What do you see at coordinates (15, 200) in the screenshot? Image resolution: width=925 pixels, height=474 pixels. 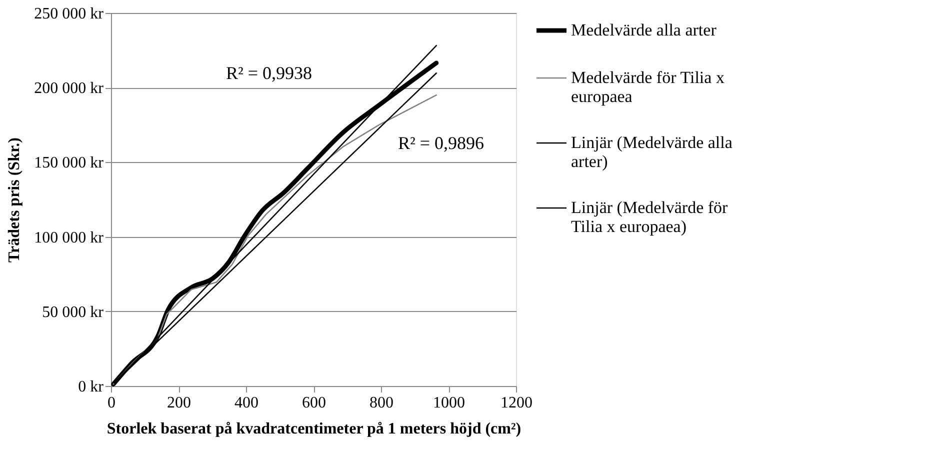 I see `y-axis-title: Trädets pris (Skr.)` at bounding box center [15, 200].